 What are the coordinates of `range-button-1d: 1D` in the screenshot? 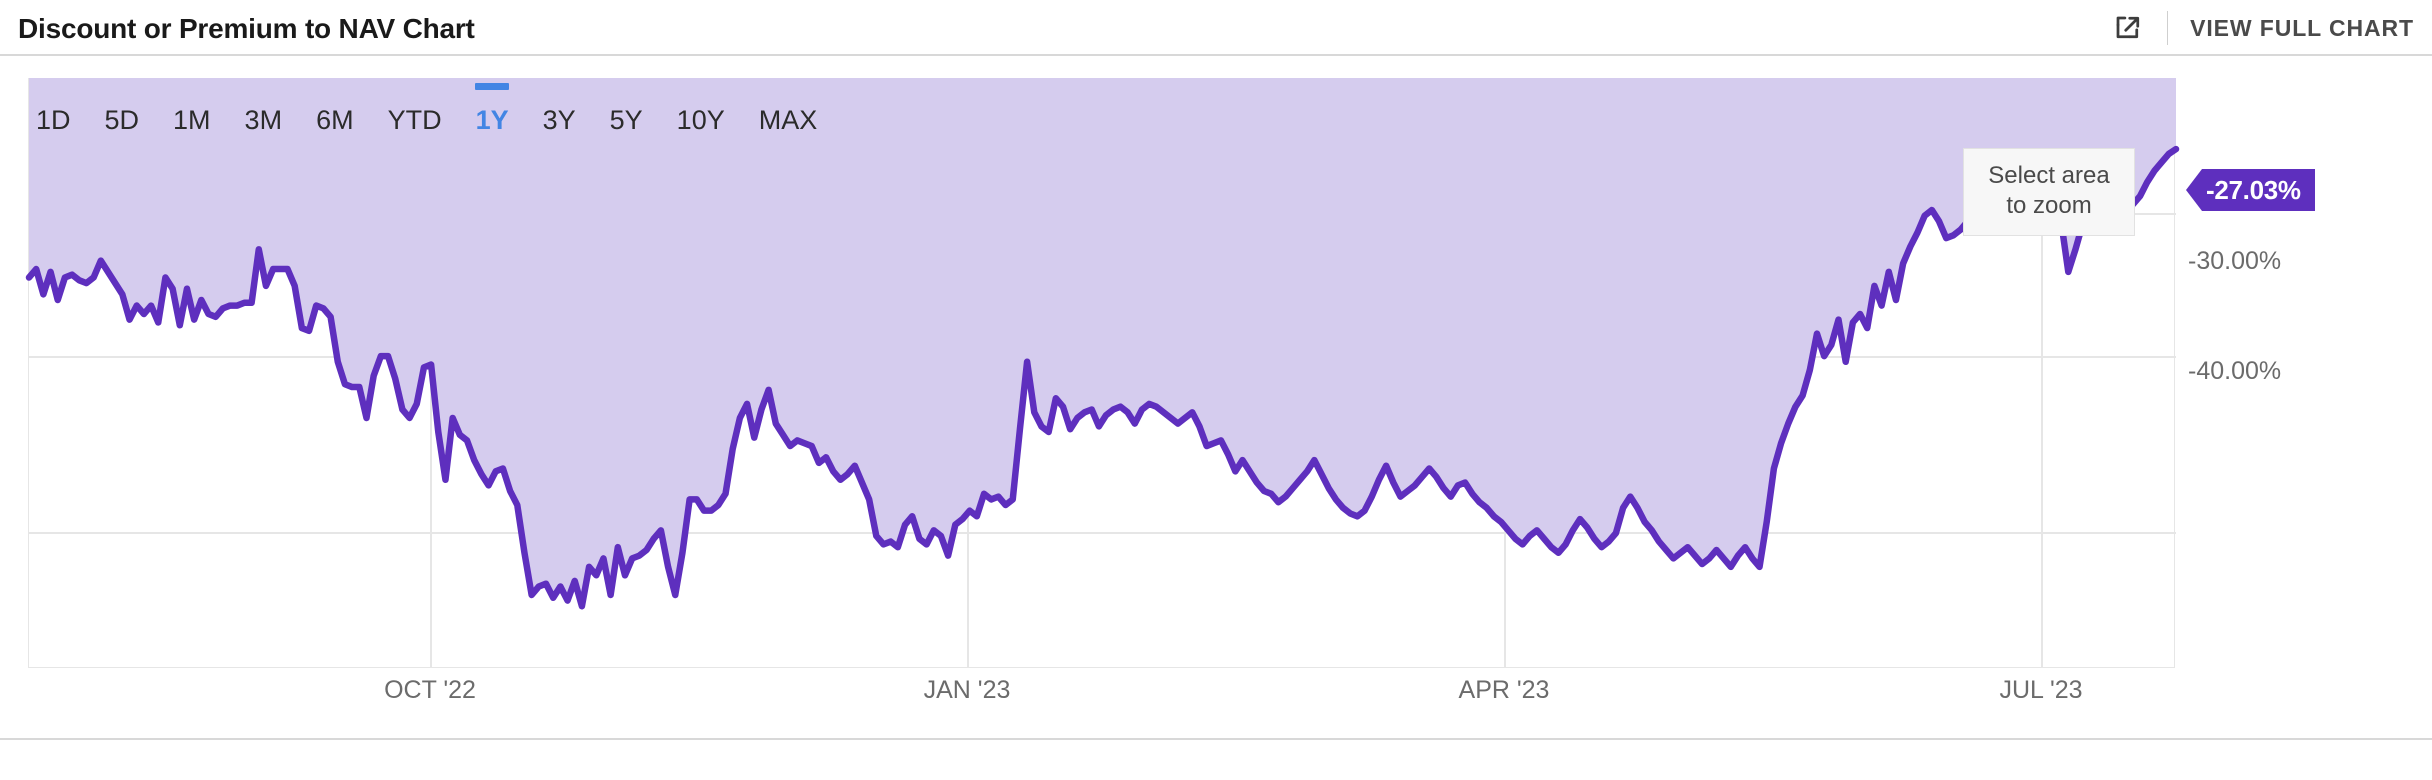 It's located at (53, 125).